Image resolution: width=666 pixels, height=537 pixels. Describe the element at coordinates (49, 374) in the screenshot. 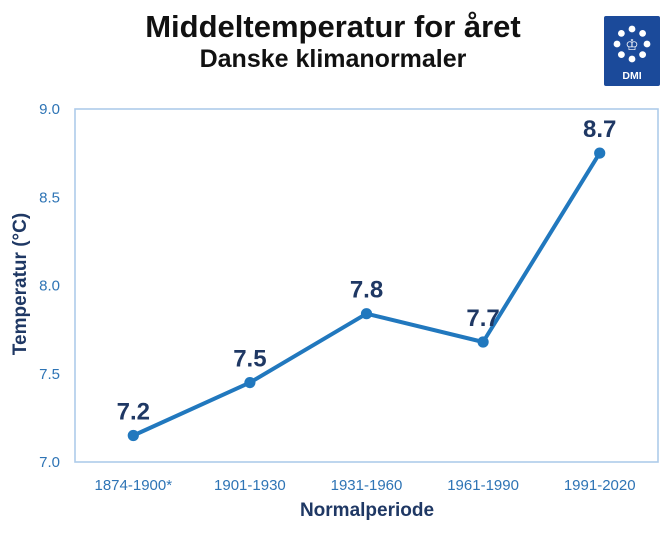

I see `y-tick-label: 7.5` at that location.